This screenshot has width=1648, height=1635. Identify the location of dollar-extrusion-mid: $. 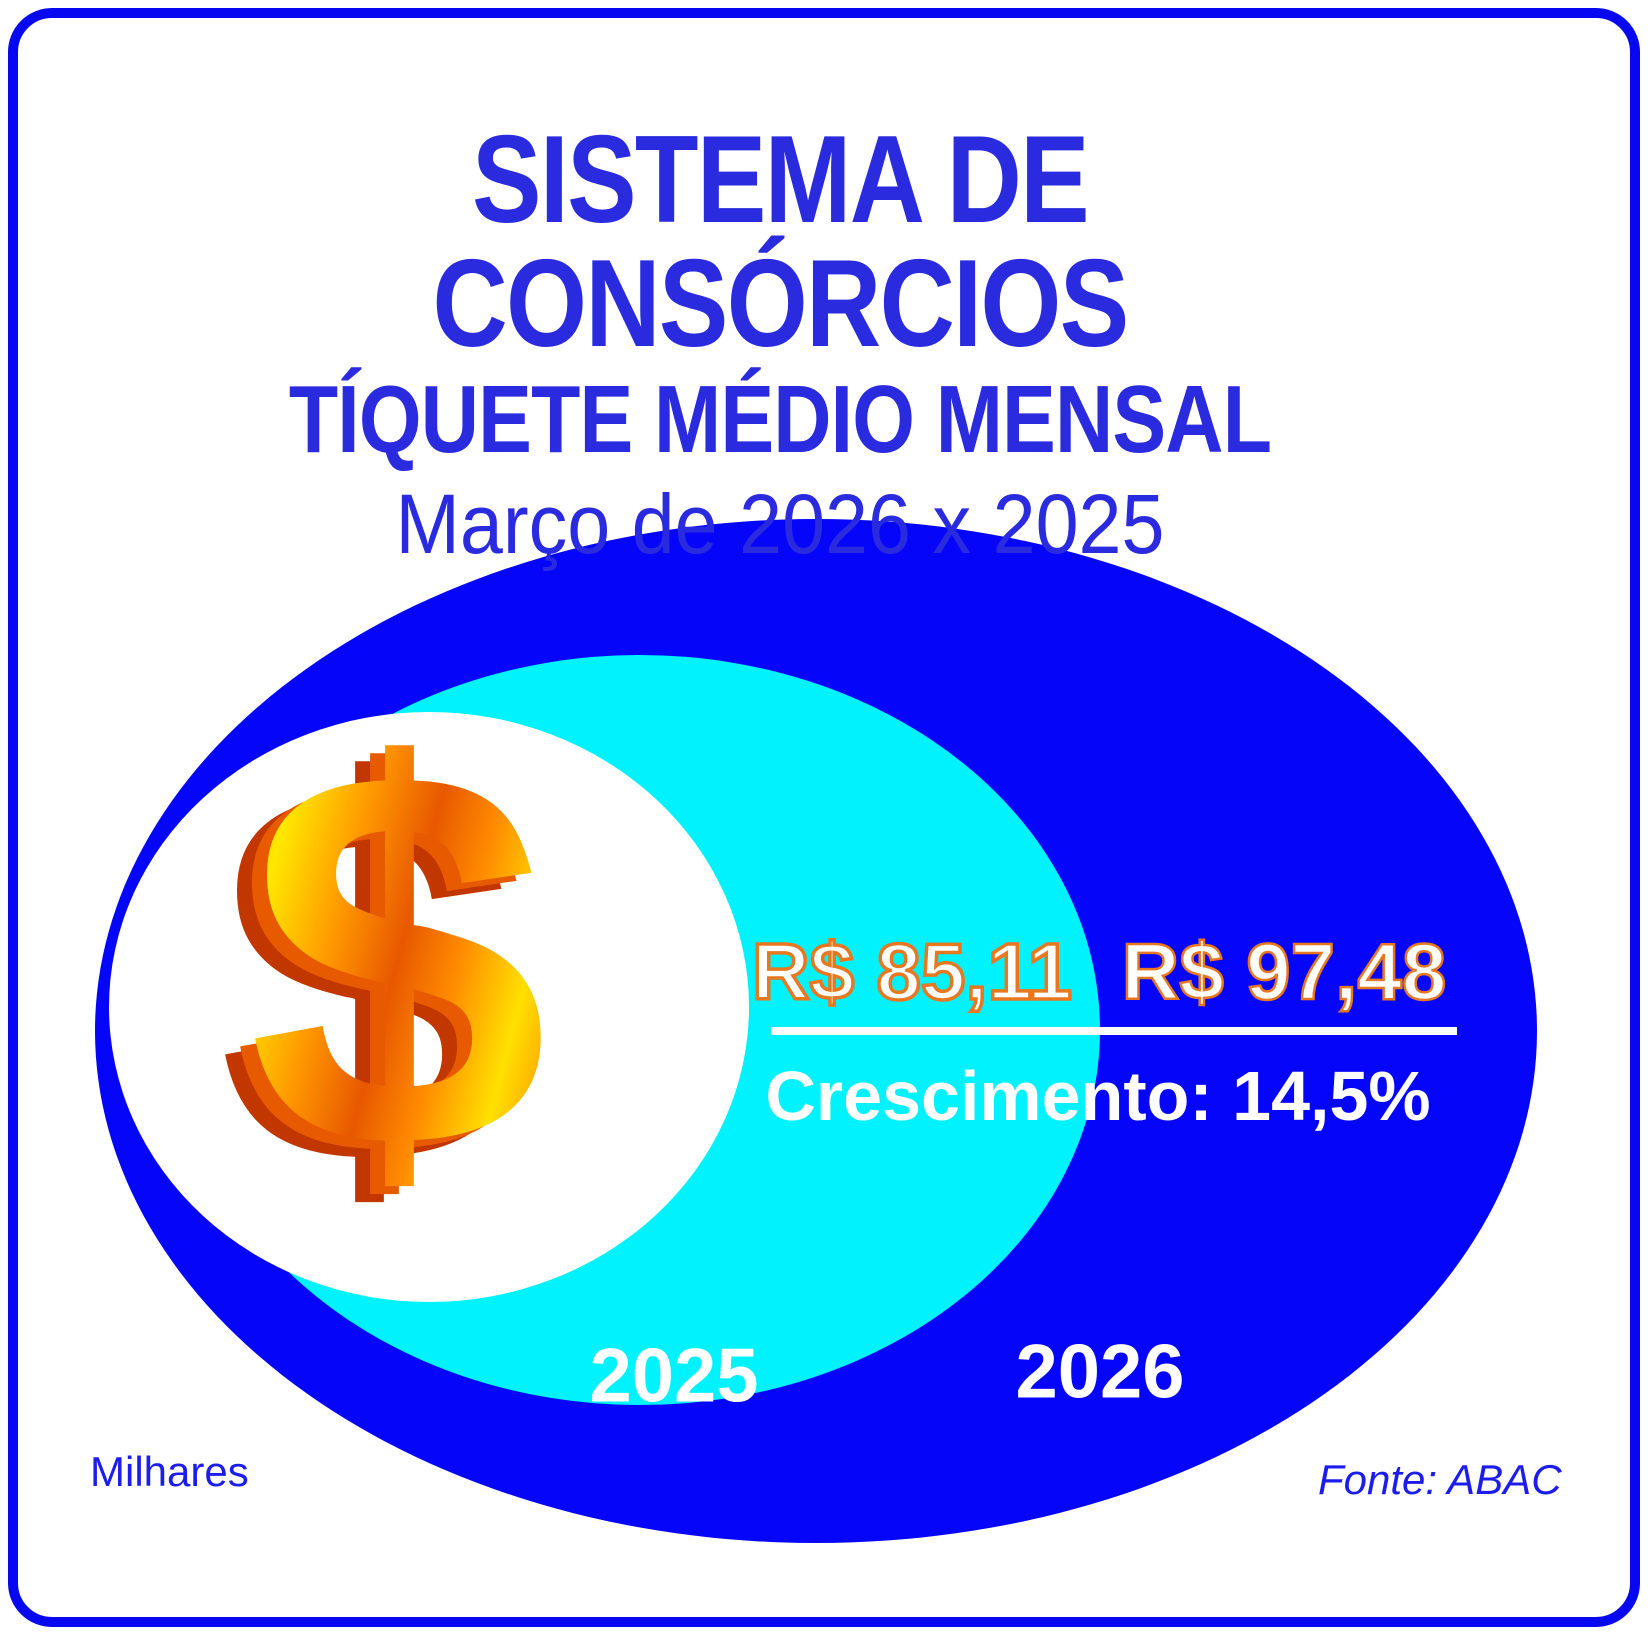
(383, 968).